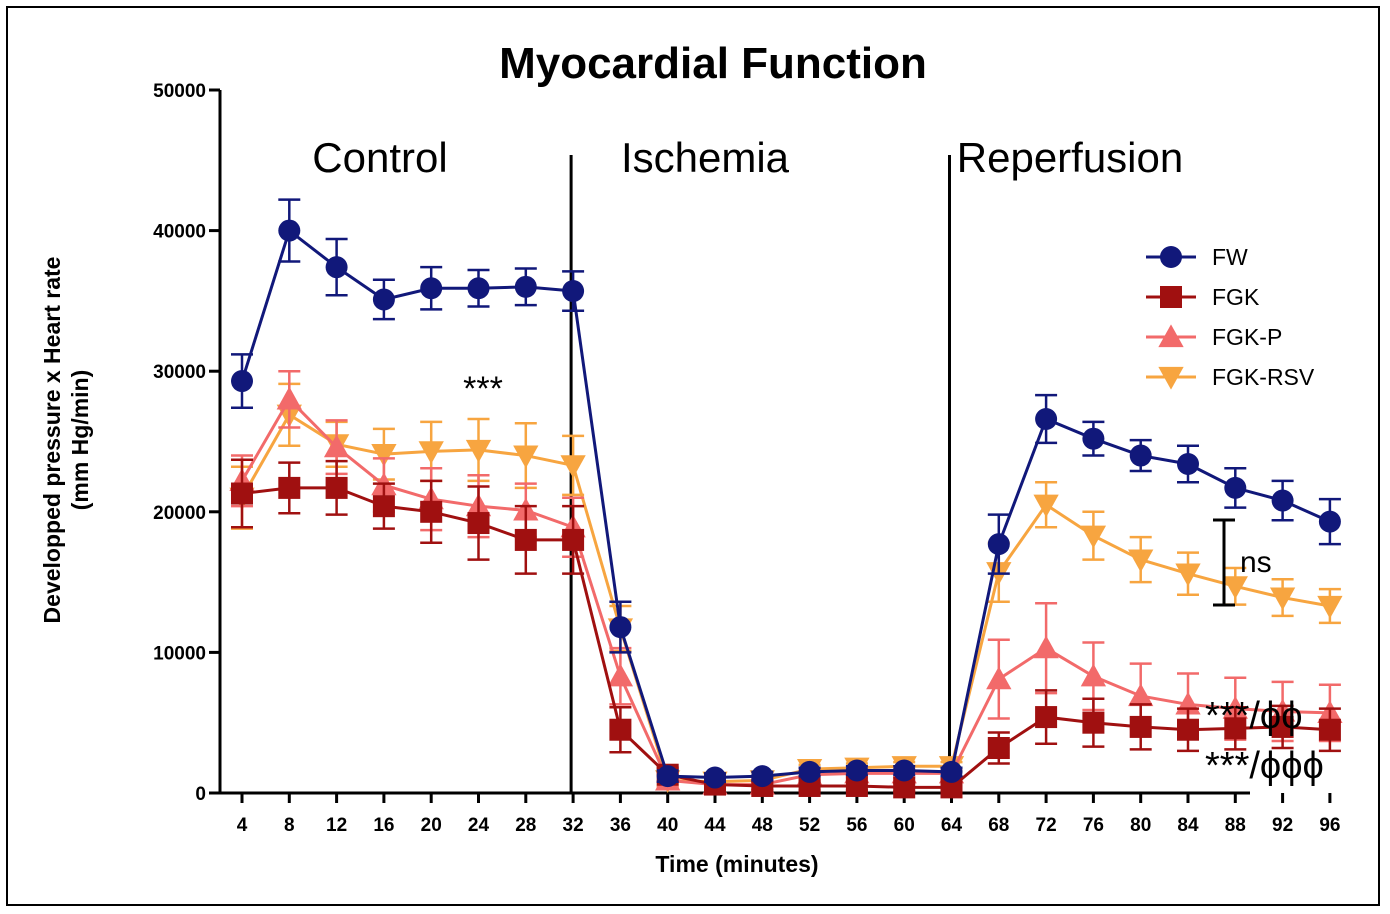 The image size is (1390, 914). Describe the element at coordinates (336, 825) in the screenshot. I see `x-tick-label: 12` at that location.